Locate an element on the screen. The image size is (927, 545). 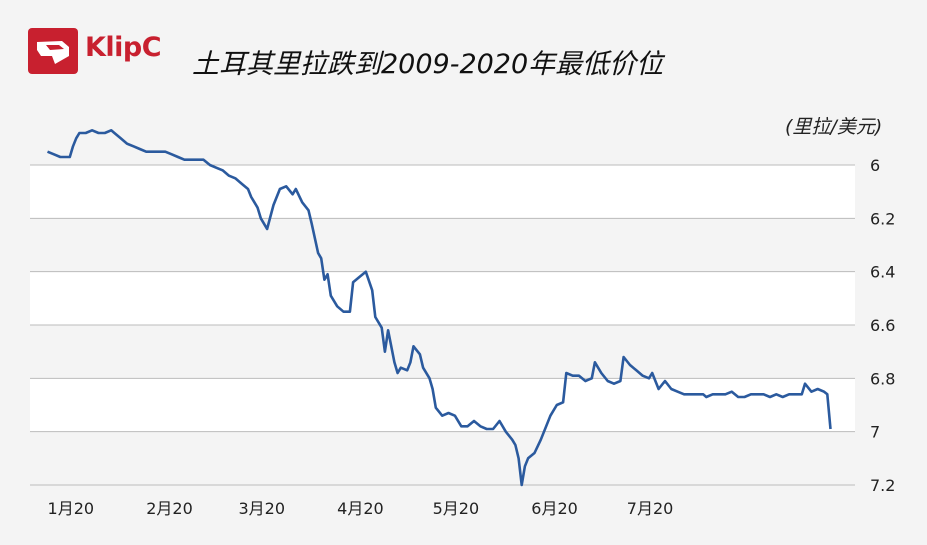
y-tick-label: 7.2 is located at coordinates (882, 485).